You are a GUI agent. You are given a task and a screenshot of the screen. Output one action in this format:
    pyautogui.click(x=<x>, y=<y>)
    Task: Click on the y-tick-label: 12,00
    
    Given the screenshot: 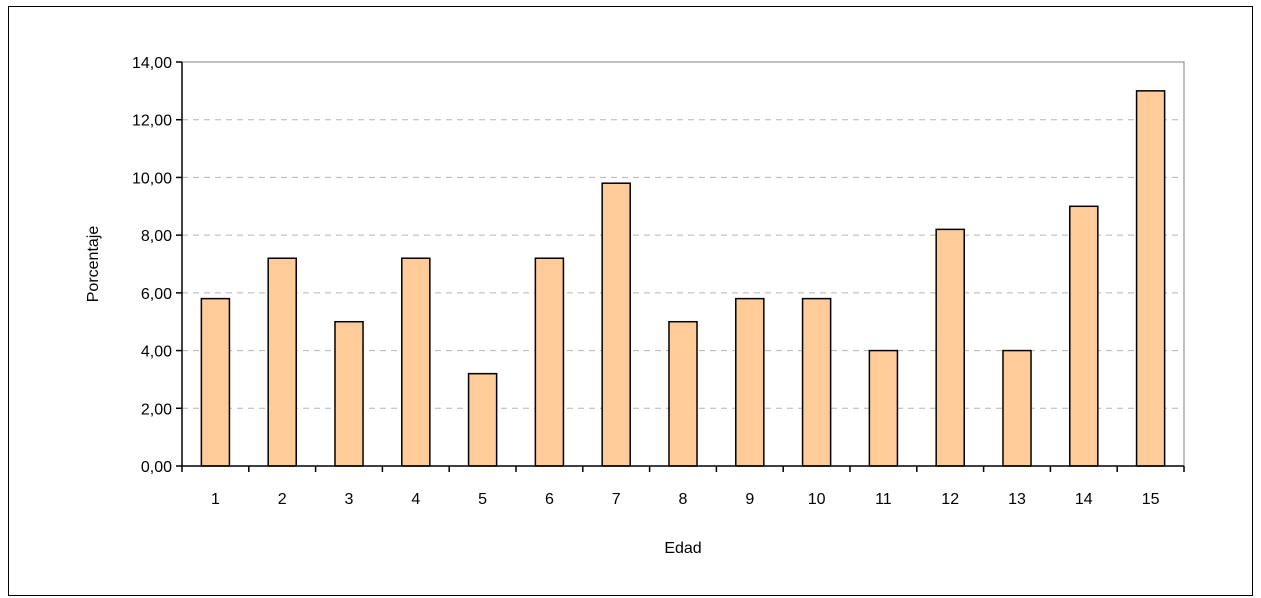 What is the action you would take?
    pyautogui.click(x=152, y=121)
    